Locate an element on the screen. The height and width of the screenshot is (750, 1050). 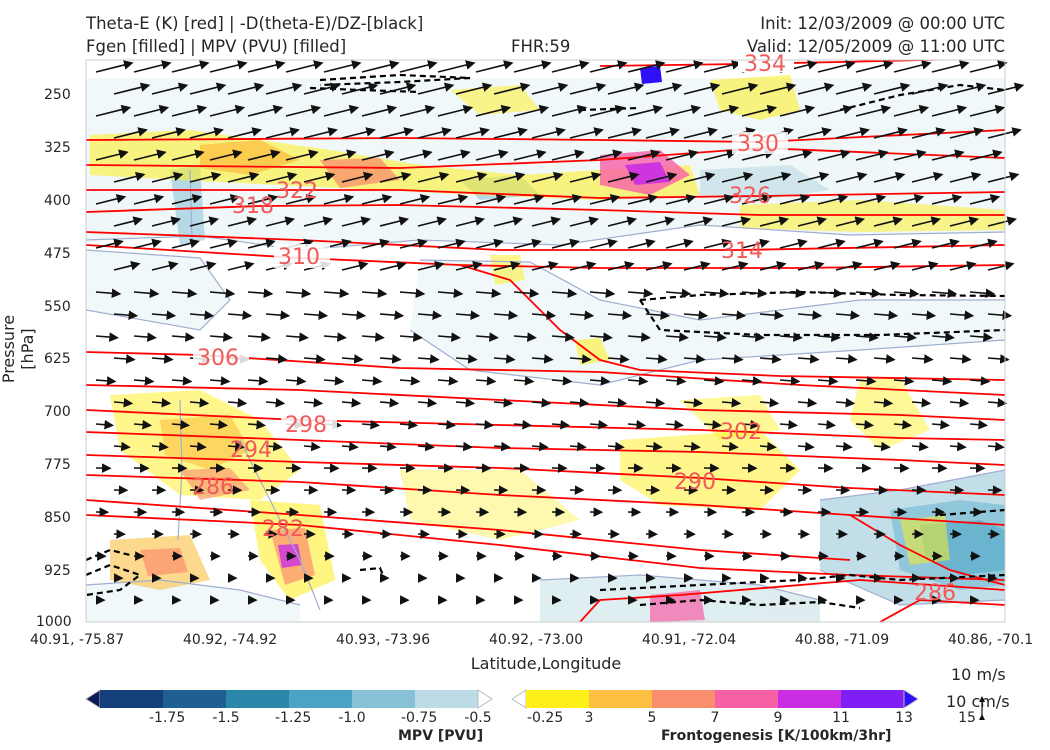
fgen-colorbar-tick: 13 is located at coordinates (904, 718).